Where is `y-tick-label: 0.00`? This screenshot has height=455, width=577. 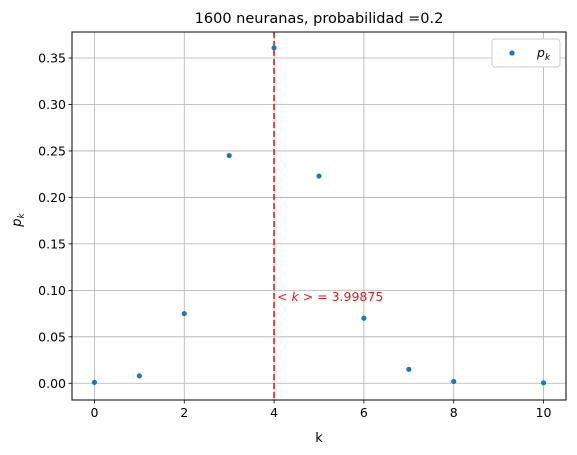
y-tick-label: 0.00 is located at coordinates (52, 383).